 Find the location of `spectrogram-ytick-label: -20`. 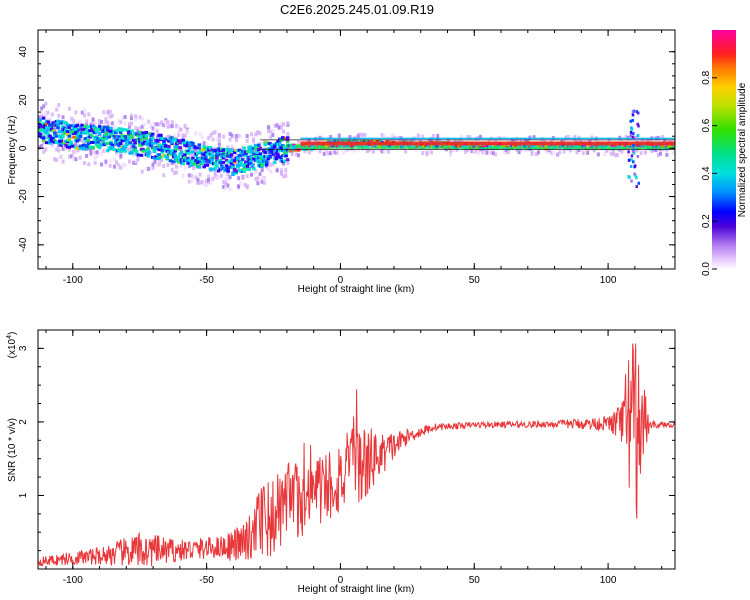

spectrogram-ytick-label: -20 is located at coordinates (23, 196).